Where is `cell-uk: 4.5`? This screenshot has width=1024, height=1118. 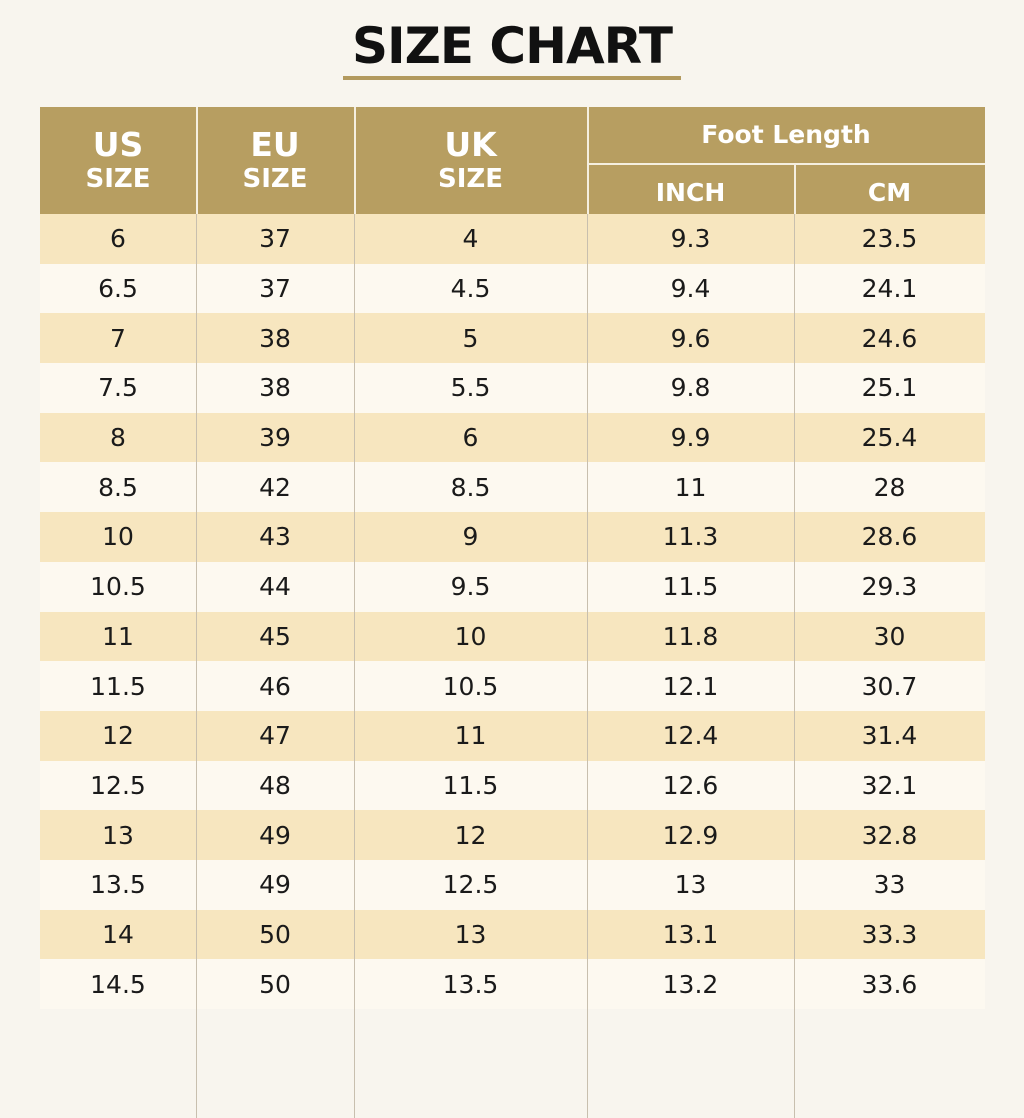
cell-uk: 4.5 is located at coordinates (470, 289).